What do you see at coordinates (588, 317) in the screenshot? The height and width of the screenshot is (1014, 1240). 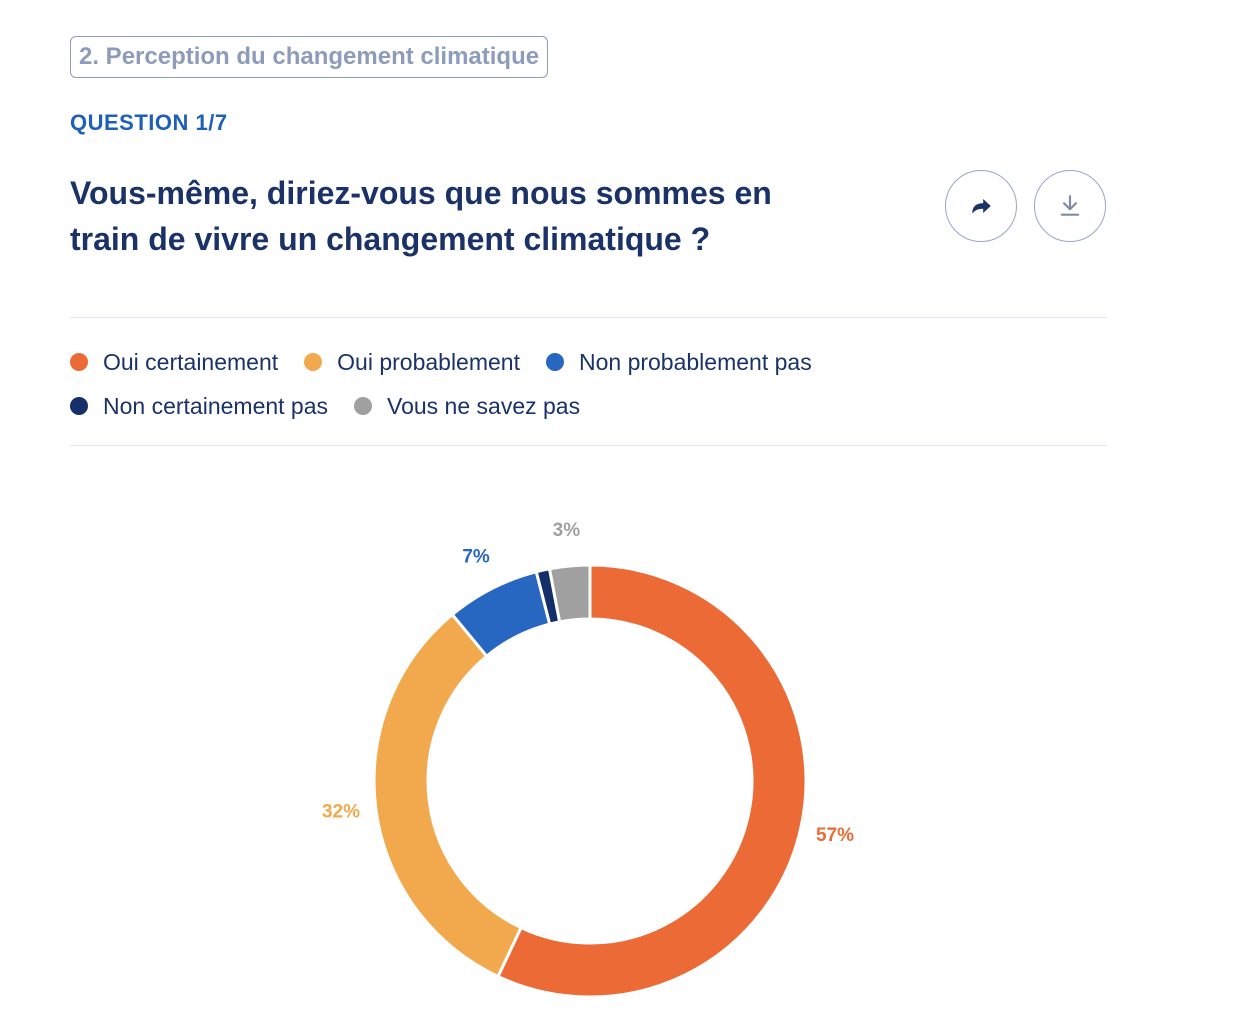 I see `divider-top` at bounding box center [588, 317].